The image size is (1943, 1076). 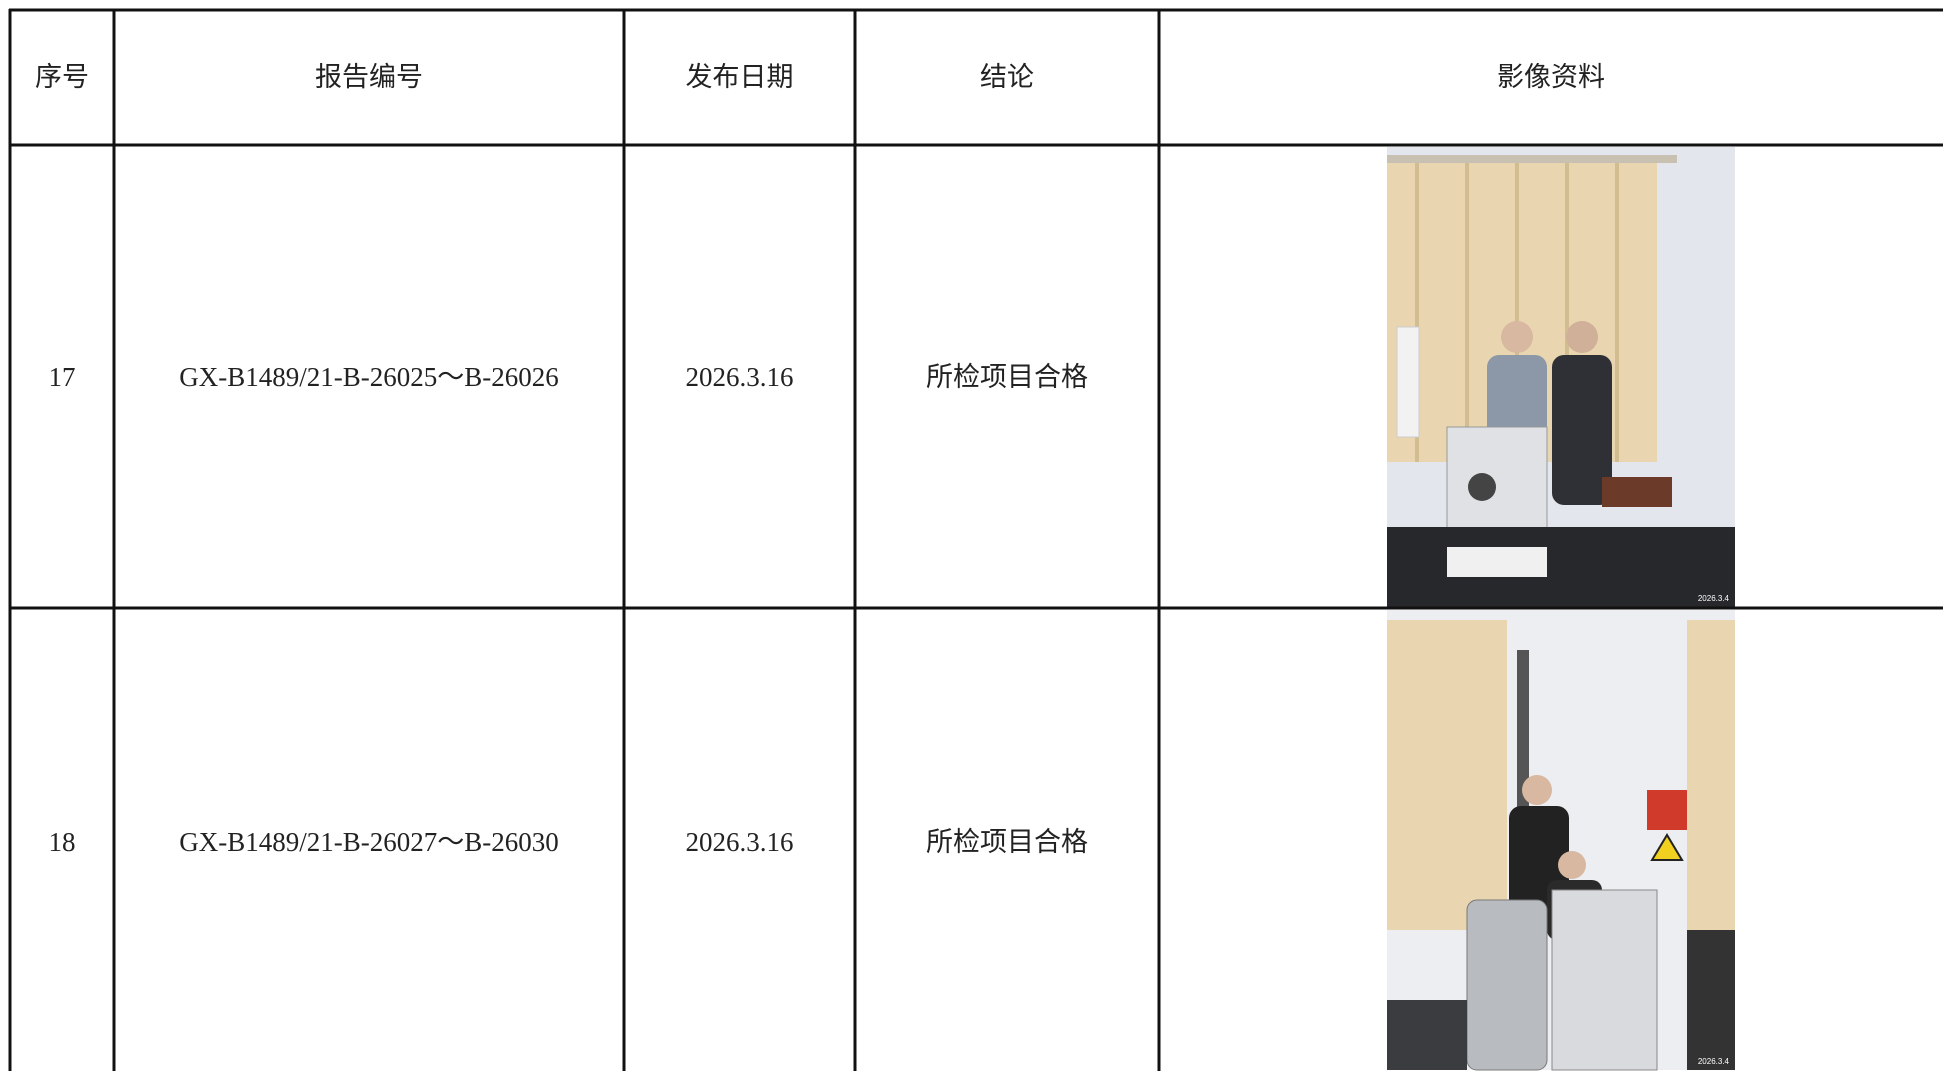 What do you see at coordinates (62, 377) in the screenshot?
I see `table-cell: 17` at bounding box center [62, 377].